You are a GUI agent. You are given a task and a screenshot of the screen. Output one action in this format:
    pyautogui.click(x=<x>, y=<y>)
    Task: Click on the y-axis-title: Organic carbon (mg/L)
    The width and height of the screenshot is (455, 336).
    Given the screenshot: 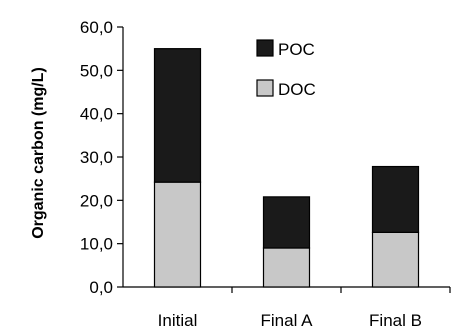 What is the action you would take?
    pyautogui.click(x=38, y=153)
    